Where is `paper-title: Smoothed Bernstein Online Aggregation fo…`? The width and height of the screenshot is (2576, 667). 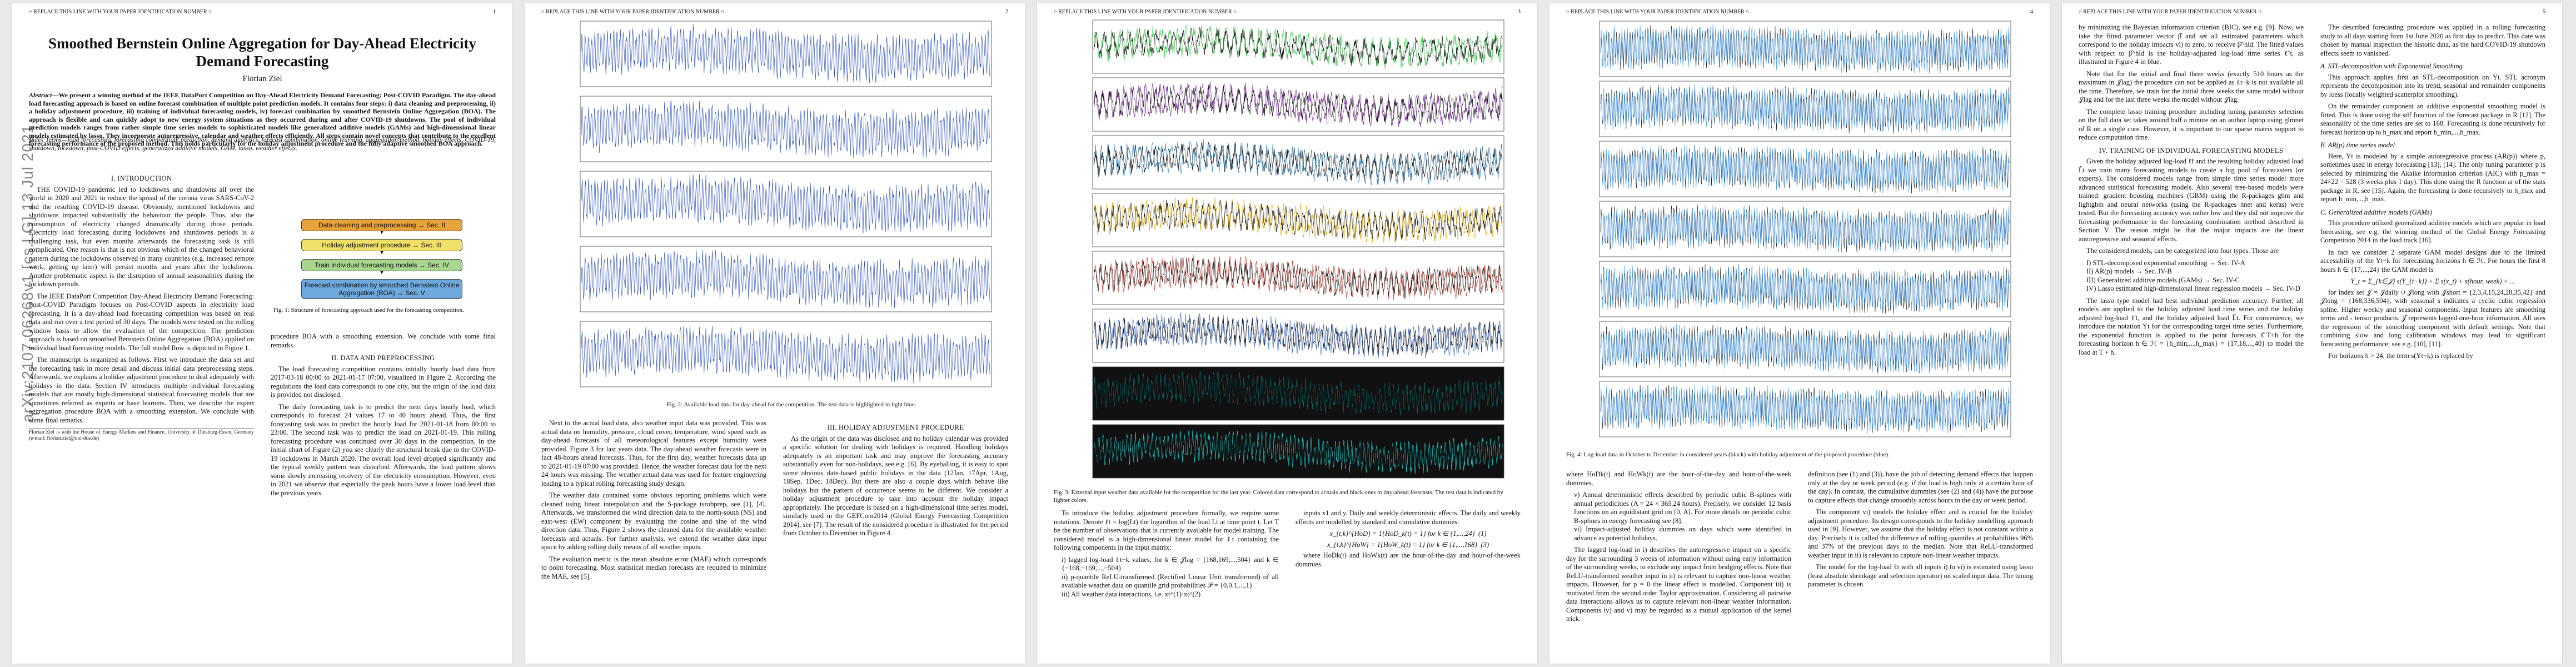
paper-title: Smoothed Bernstein Online Aggregation fo… is located at coordinates (262, 52).